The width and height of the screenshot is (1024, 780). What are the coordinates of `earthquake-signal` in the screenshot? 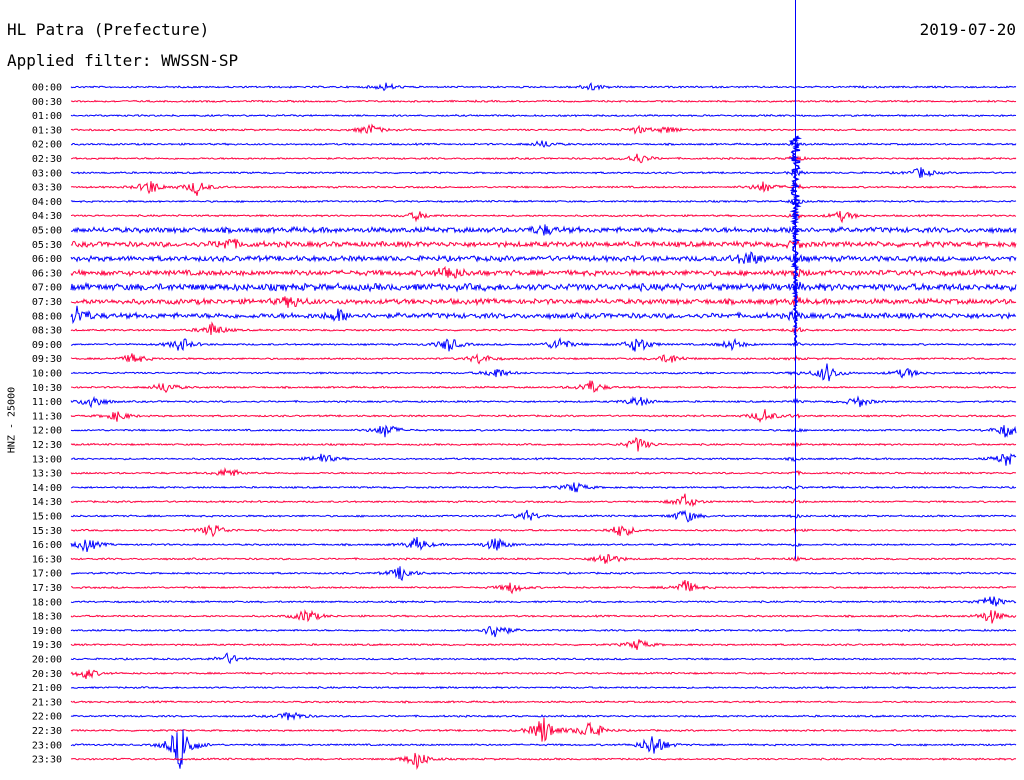 It's located at (795, 279).